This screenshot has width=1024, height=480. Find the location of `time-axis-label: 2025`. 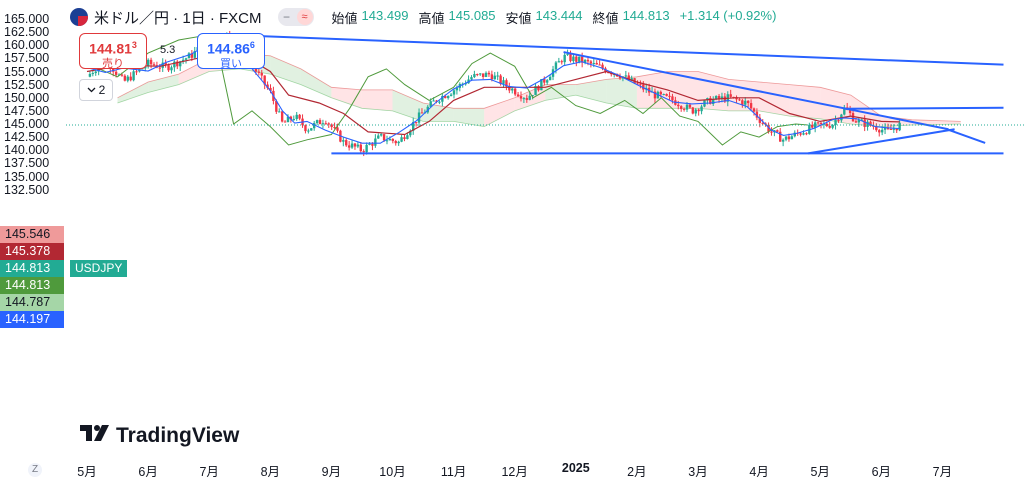

time-axis-label: 2025 is located at coordinates (575, 468).